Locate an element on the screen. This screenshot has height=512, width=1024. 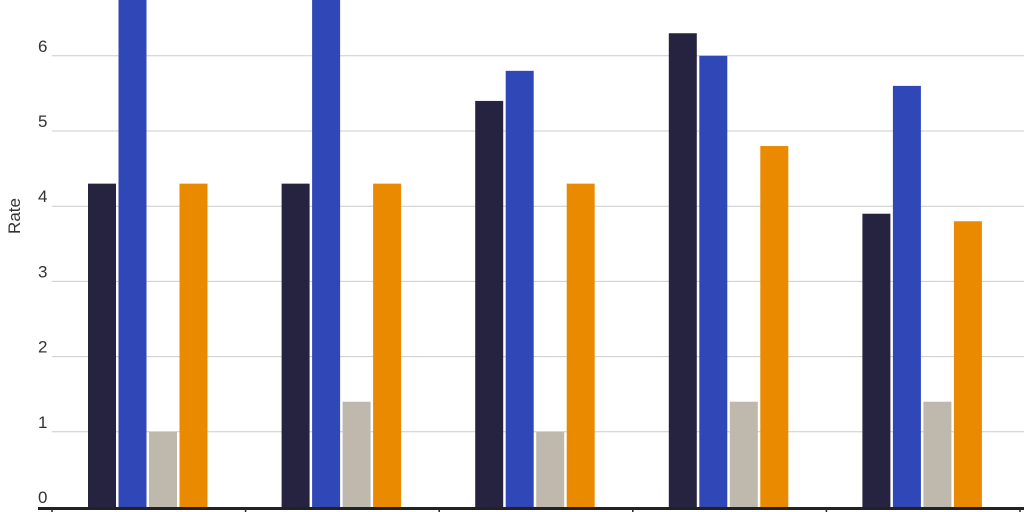
y-tick-label: 3 is located at coordinates (42, 271).